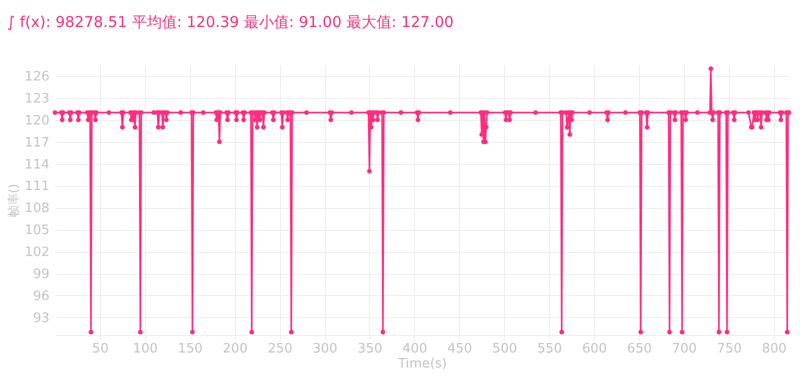 The width and height of the screenshot is (800, 376). What do you see at coordinates (549, 349) in the screenshot?
I see `x-tick-label: 550` at bounding box center [549, 349].